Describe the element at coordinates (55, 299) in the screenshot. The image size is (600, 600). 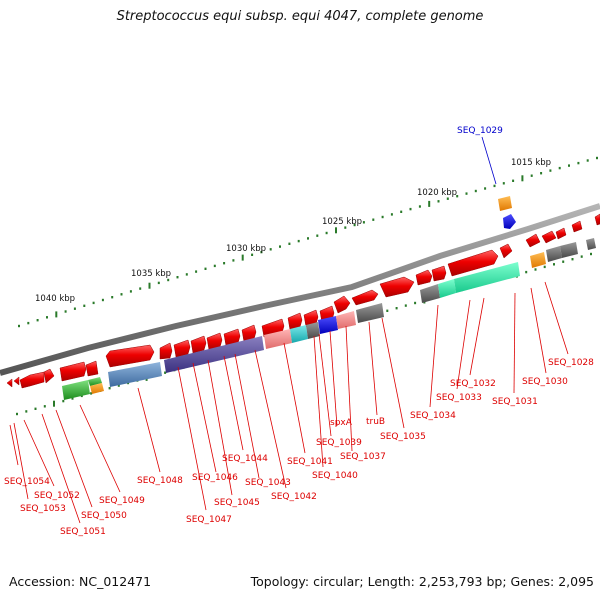
I see `scale-label-1040: 1040 kbp` at that location.